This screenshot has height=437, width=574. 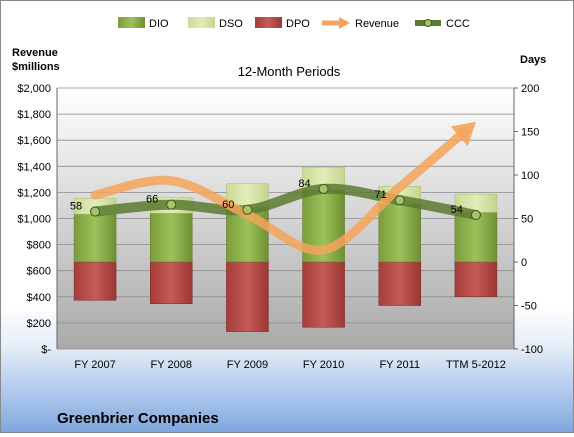 What do you see at coordinates (35, 53) in the screenshot?
I see `left-axis-title-line1: Revenue` at bounding box center [35, 53].